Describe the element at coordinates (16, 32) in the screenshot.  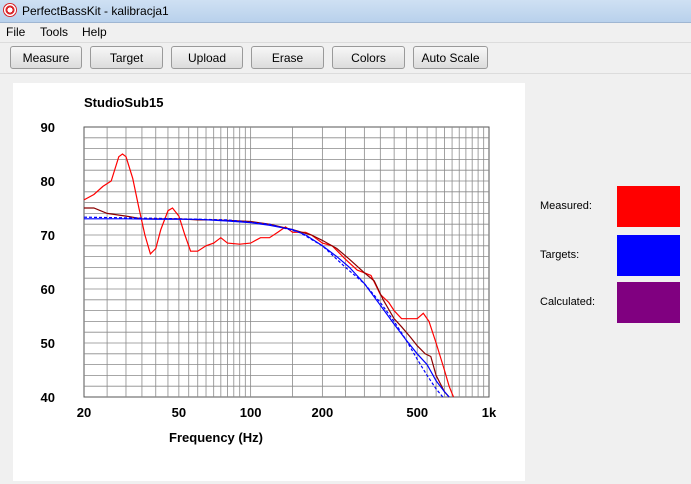
I see `menu-file: File` at that location.